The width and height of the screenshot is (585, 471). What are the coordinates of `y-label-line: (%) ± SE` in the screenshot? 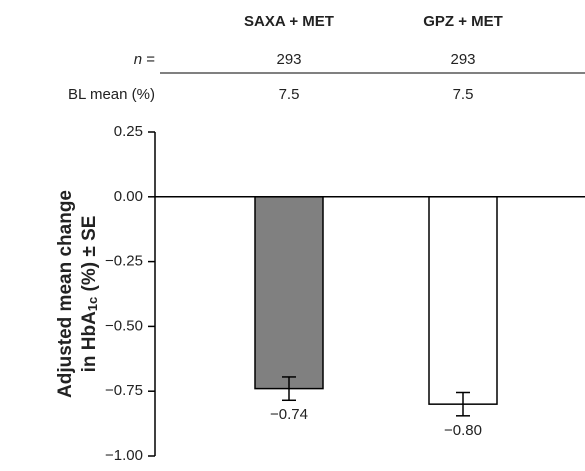 It's located at (89, 256).